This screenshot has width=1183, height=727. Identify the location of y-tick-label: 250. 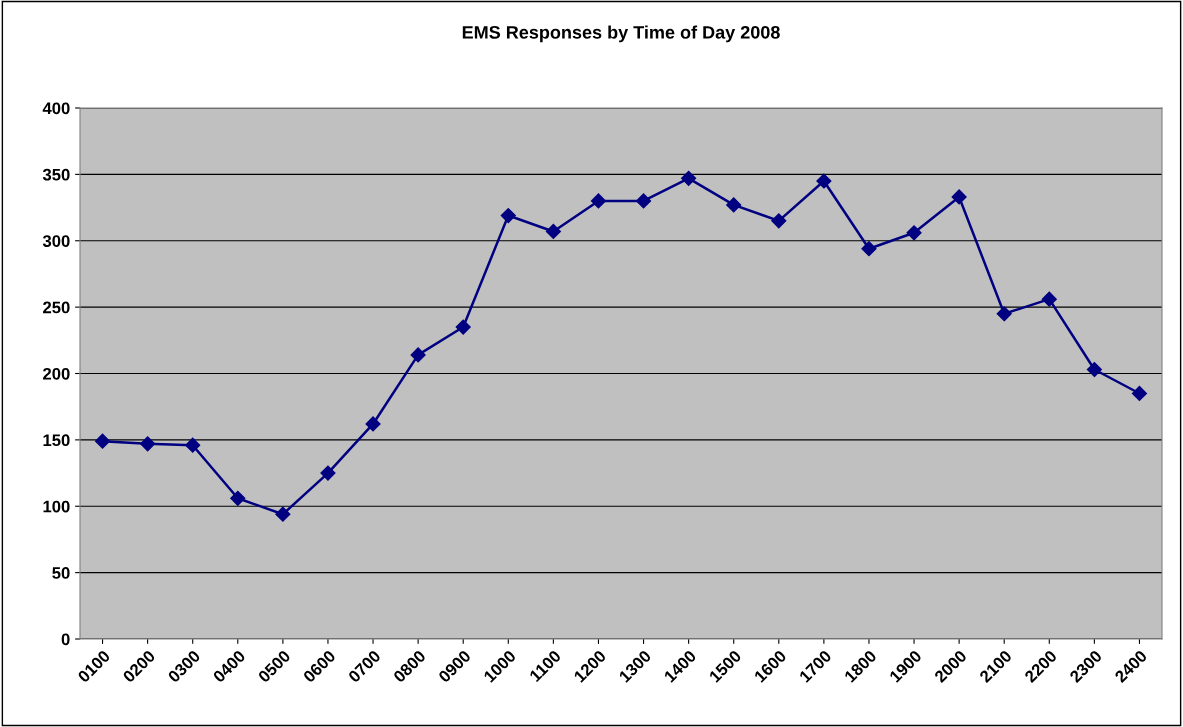
(56, 307).